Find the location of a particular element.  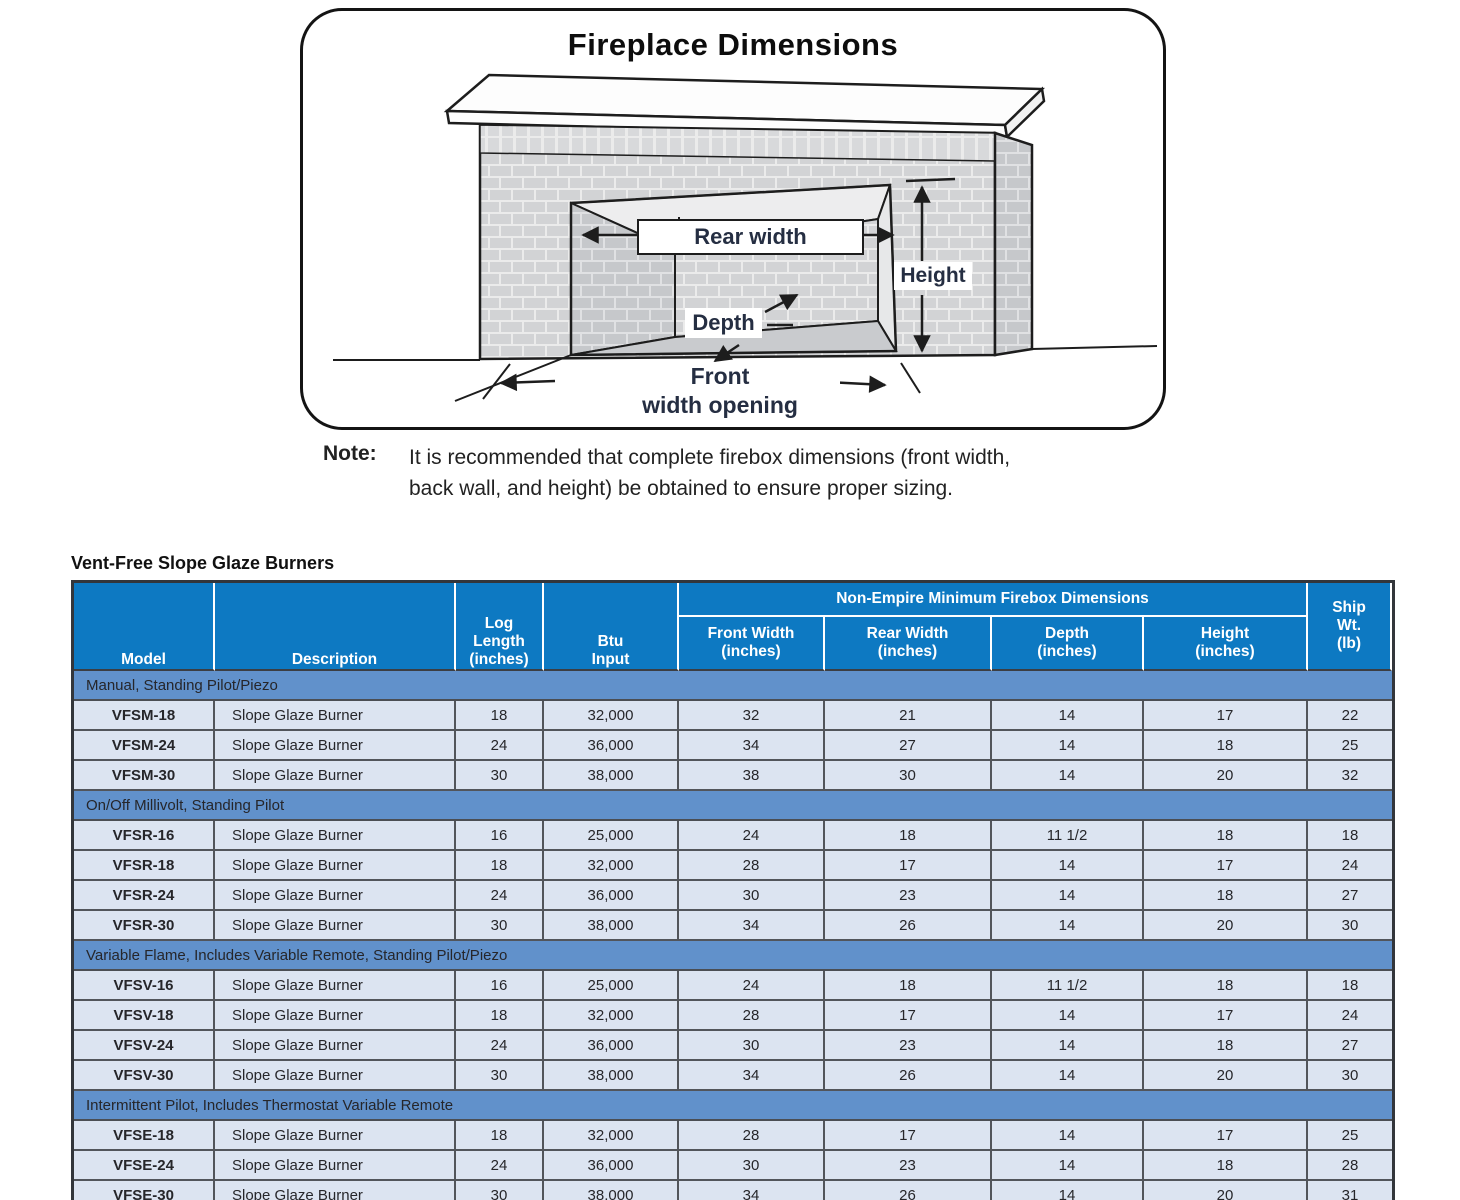

label-front-line1: Front is located at coordinates (720, 376).